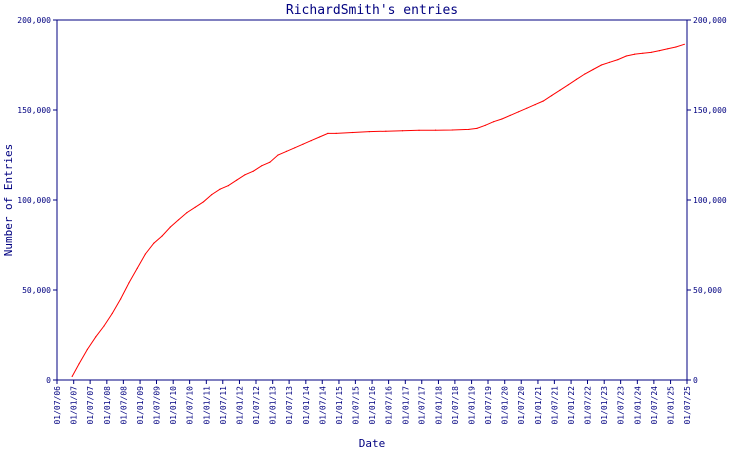 The height and width of the screenshot is (450, 750). I want to click on x-tick-label: 01/07/07, so click(90, 405).